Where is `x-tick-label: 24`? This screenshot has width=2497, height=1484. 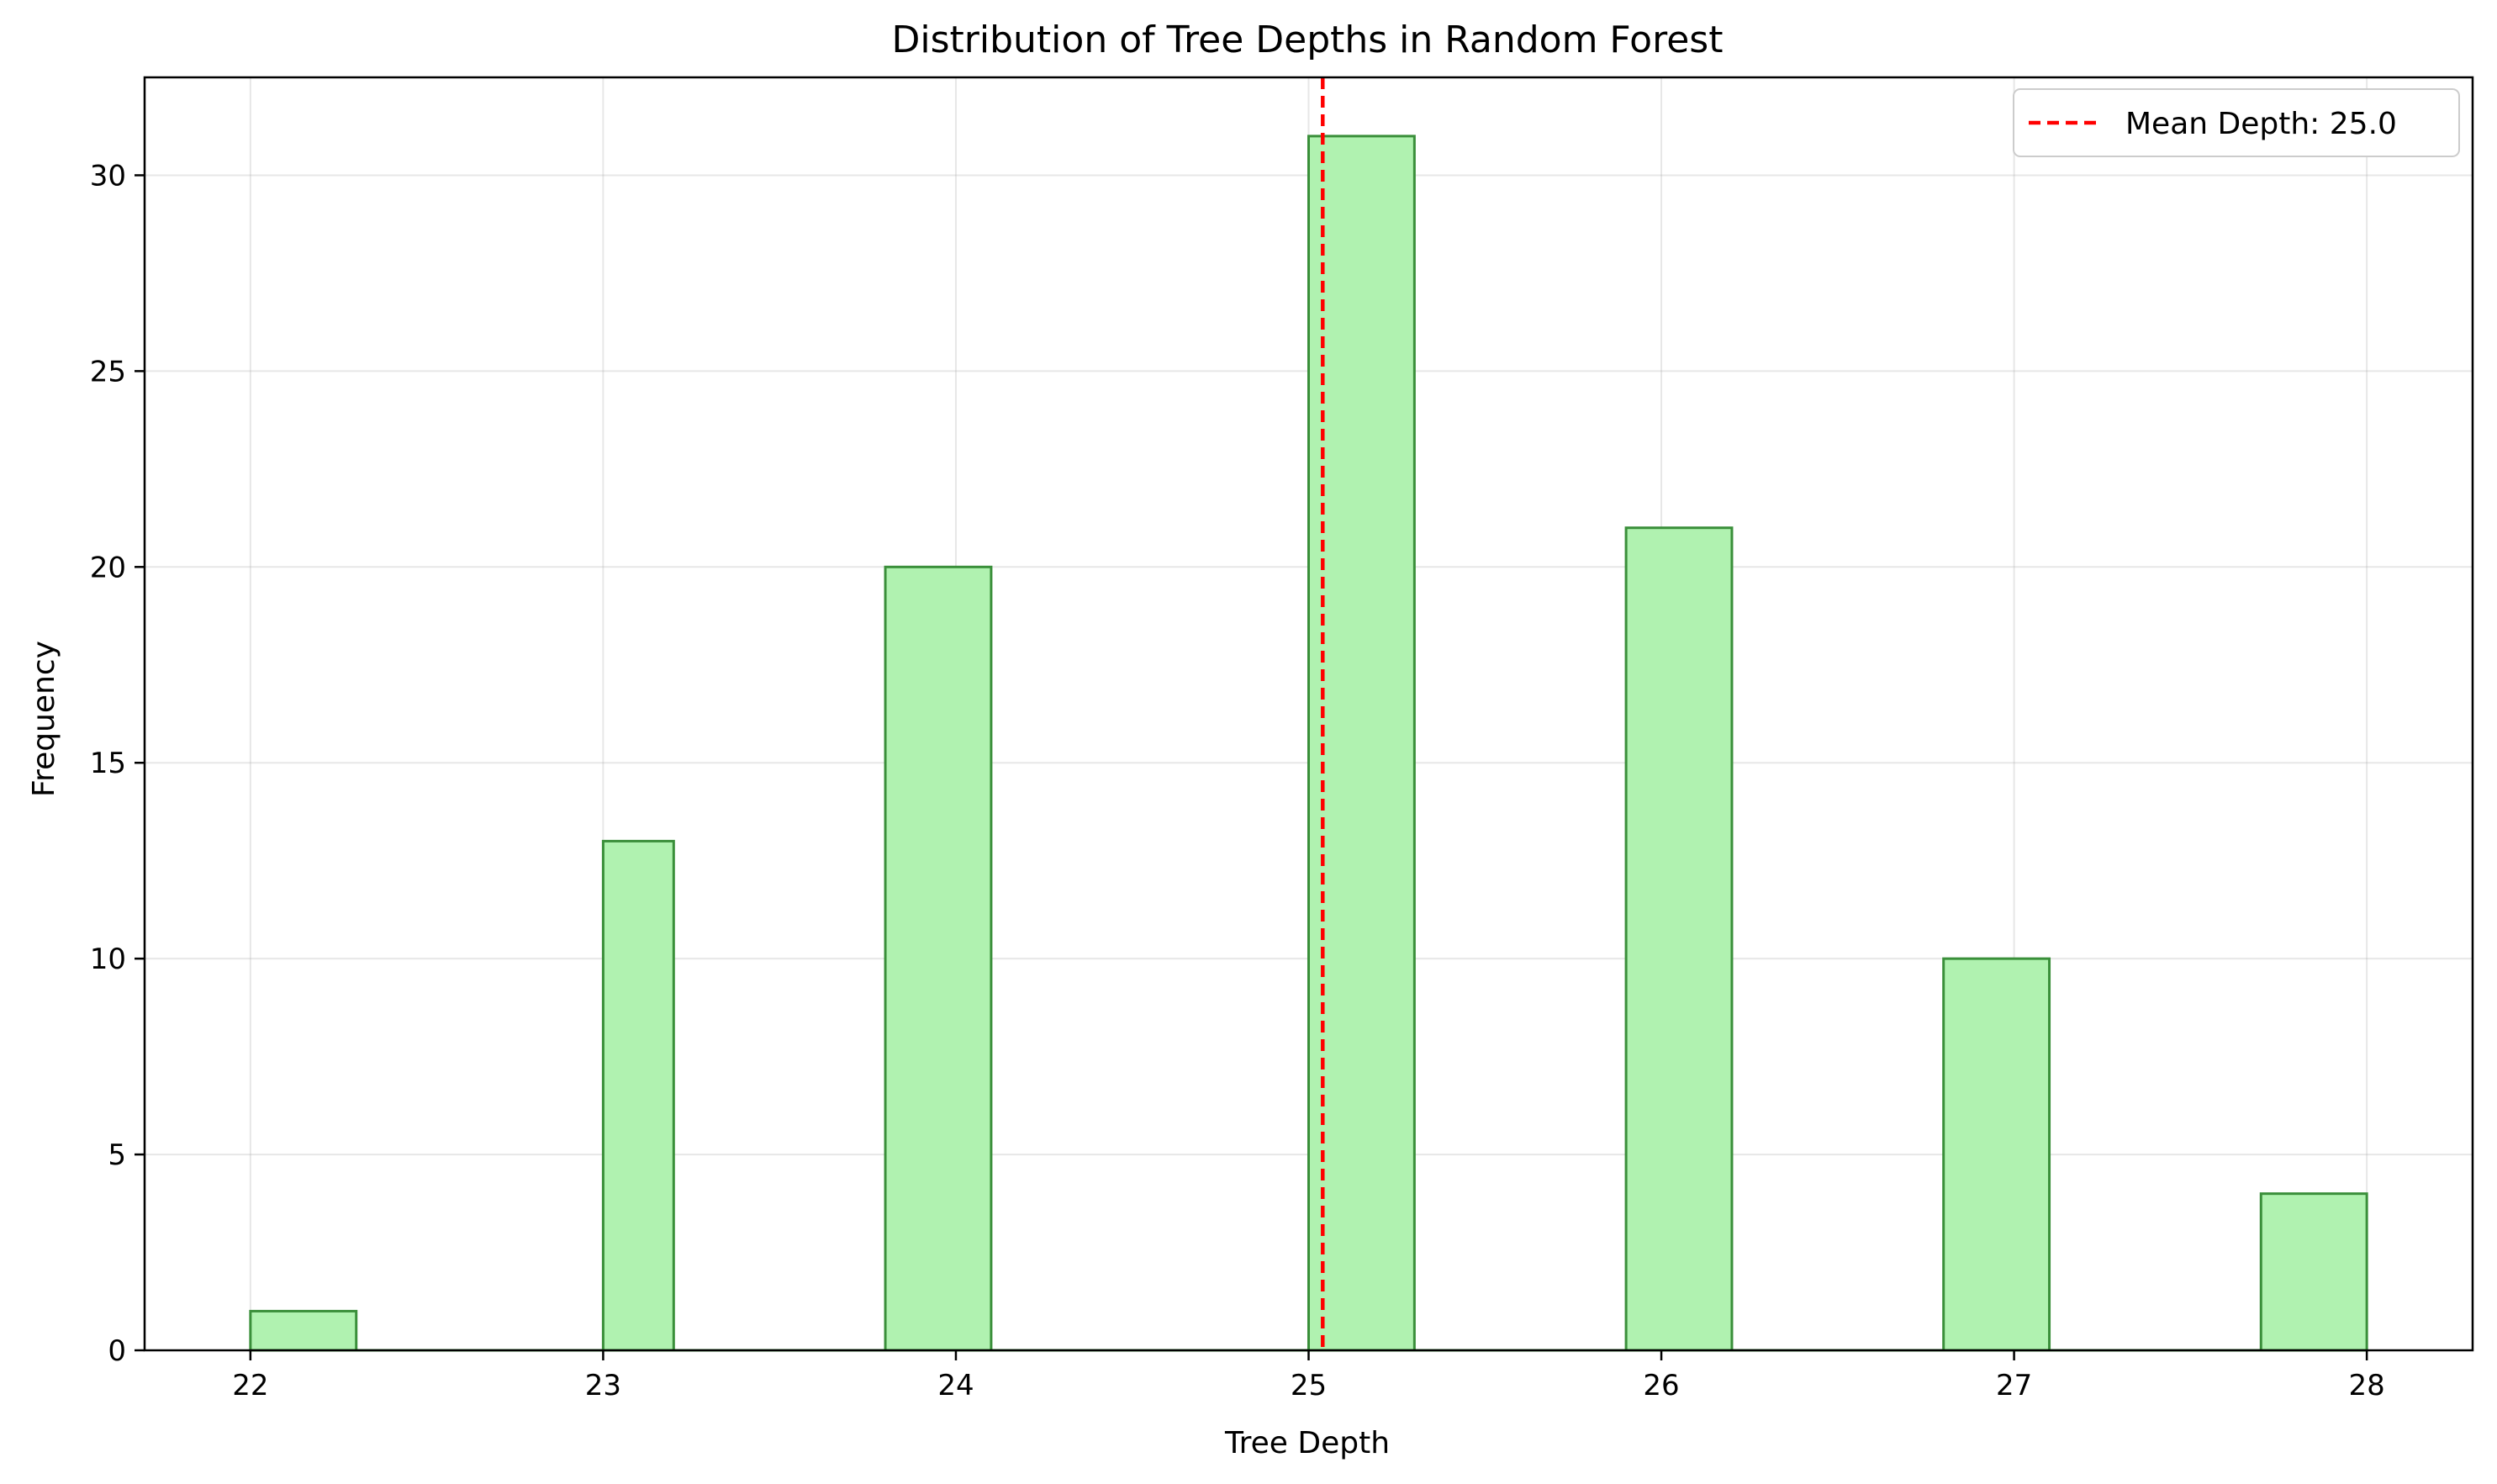 x-tick-label: 24 is located at coordinates (955, 1385).